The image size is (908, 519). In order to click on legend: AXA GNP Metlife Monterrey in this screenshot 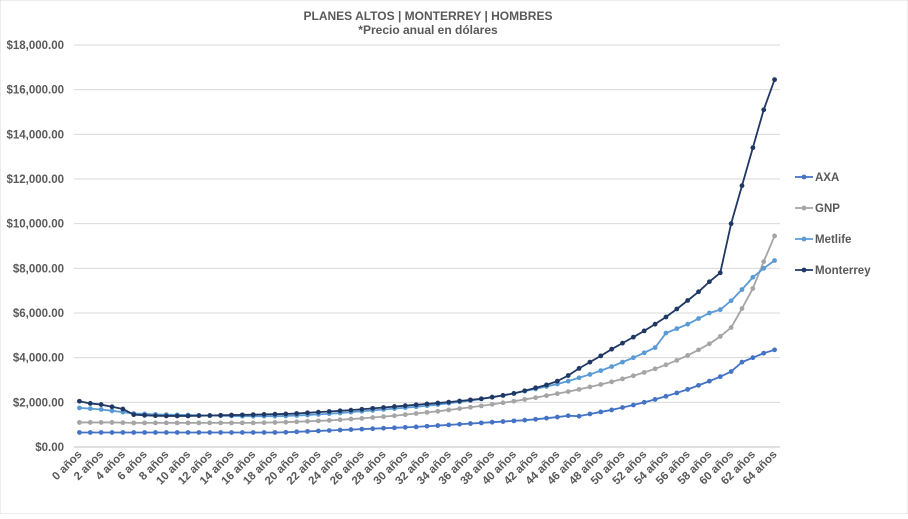, I will do `click(833, 224)`.